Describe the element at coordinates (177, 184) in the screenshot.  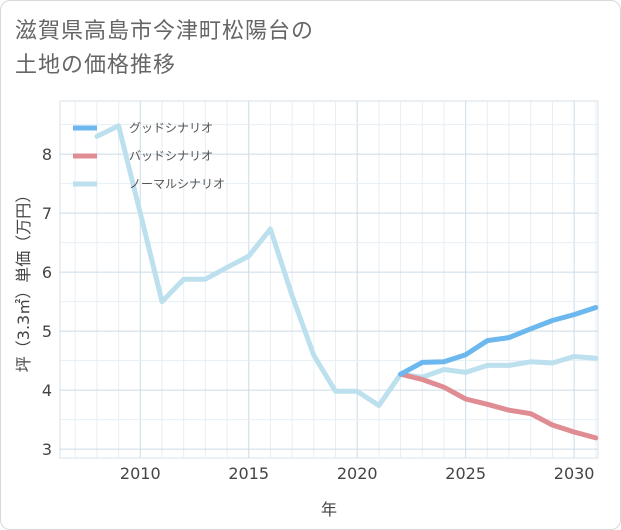
I see `legend-label-2: ノーマルシナリオ` at that location.